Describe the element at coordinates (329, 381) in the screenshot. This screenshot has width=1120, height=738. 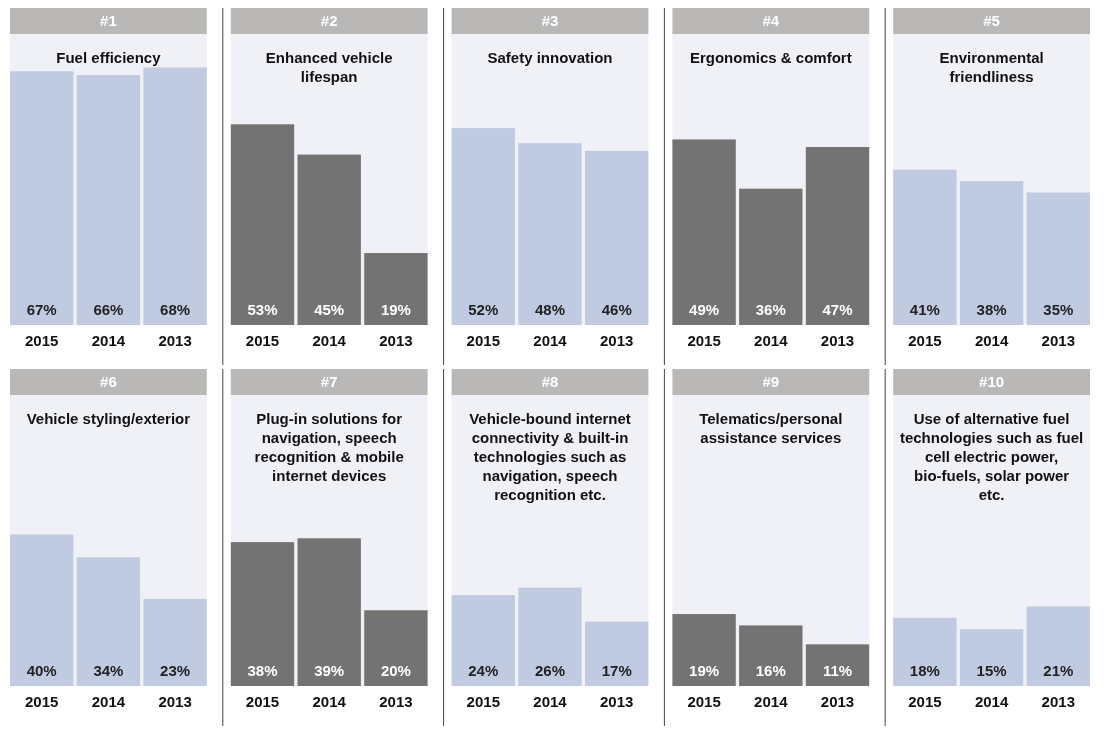
I see `chart-title: #7` at that location.